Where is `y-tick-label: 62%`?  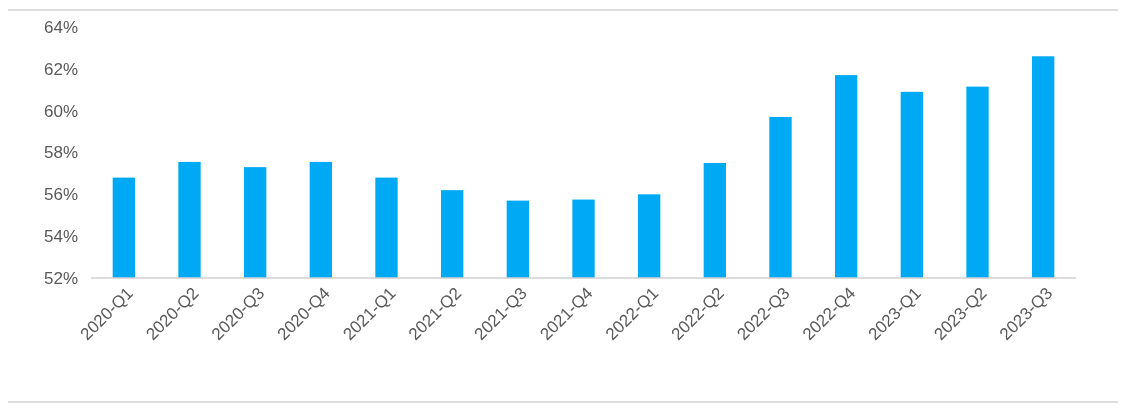 y-tick-label: 62% is located at coordinates (60, 69).